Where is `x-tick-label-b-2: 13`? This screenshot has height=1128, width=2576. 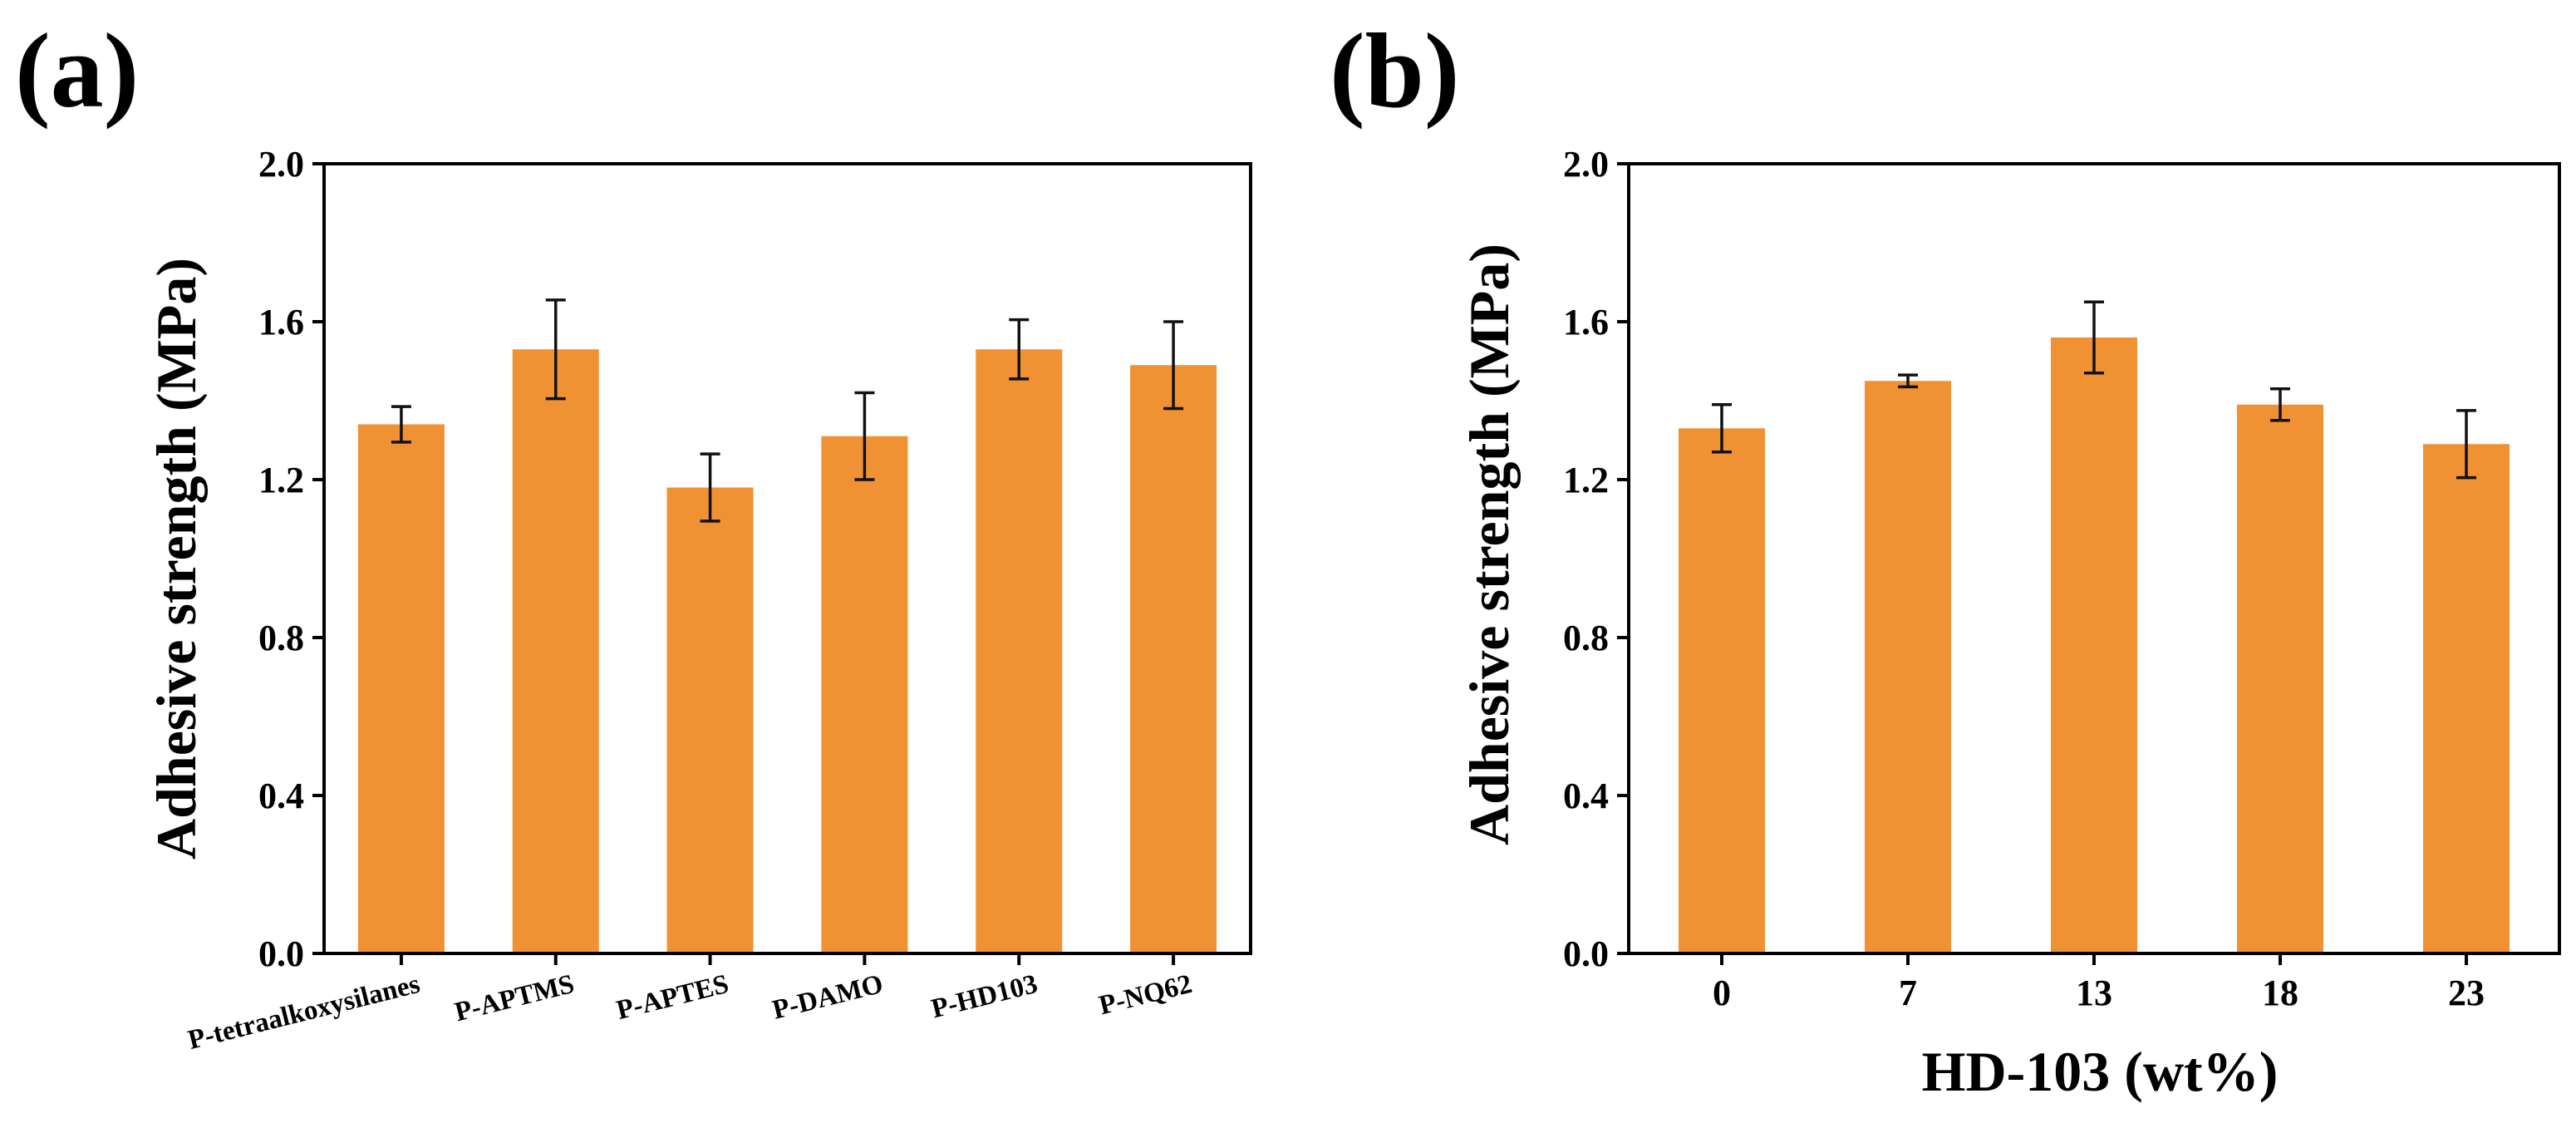 x-tick-label-b-2: 13 is located at coordinates (2094, 993).